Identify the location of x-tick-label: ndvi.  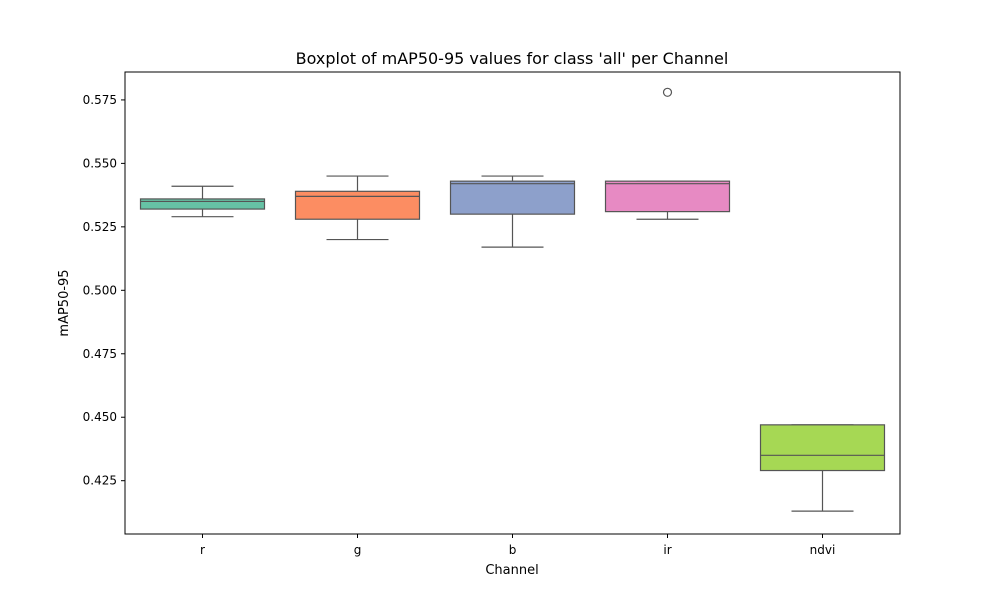
(823, 550).